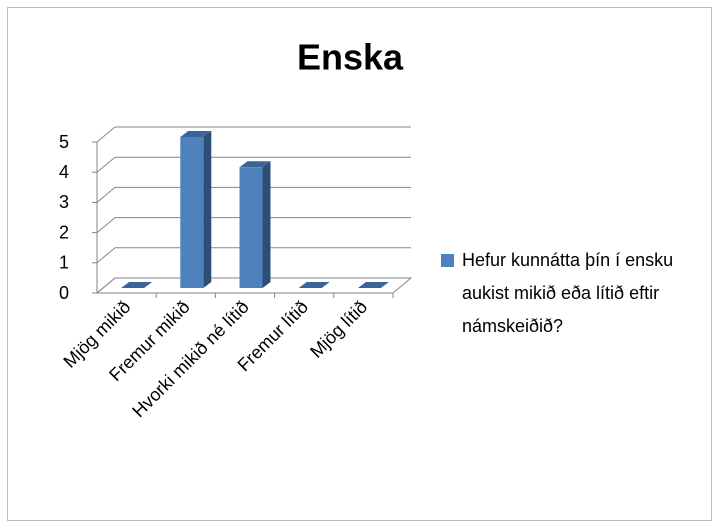 Image resolution: width=713 pixels, height=522 pixels. I want to click on y-tick-label: 5, so click(64, 142).